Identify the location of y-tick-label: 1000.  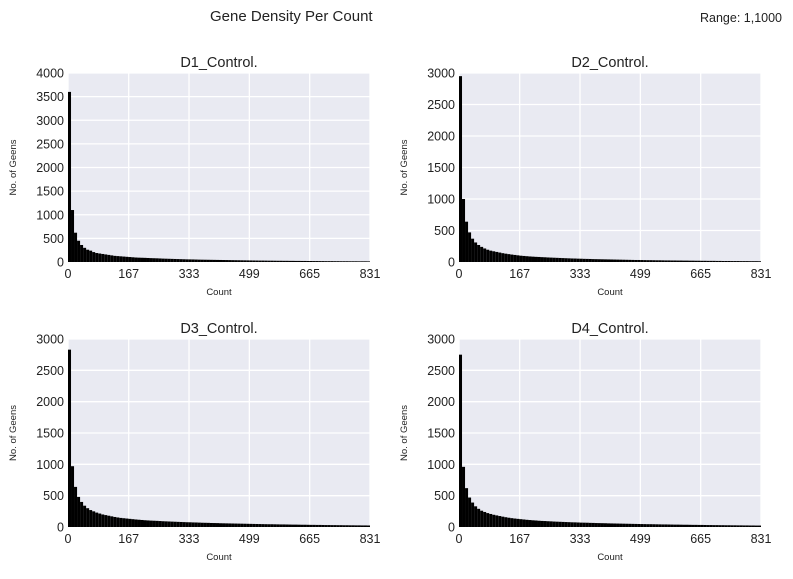
(50, 465).